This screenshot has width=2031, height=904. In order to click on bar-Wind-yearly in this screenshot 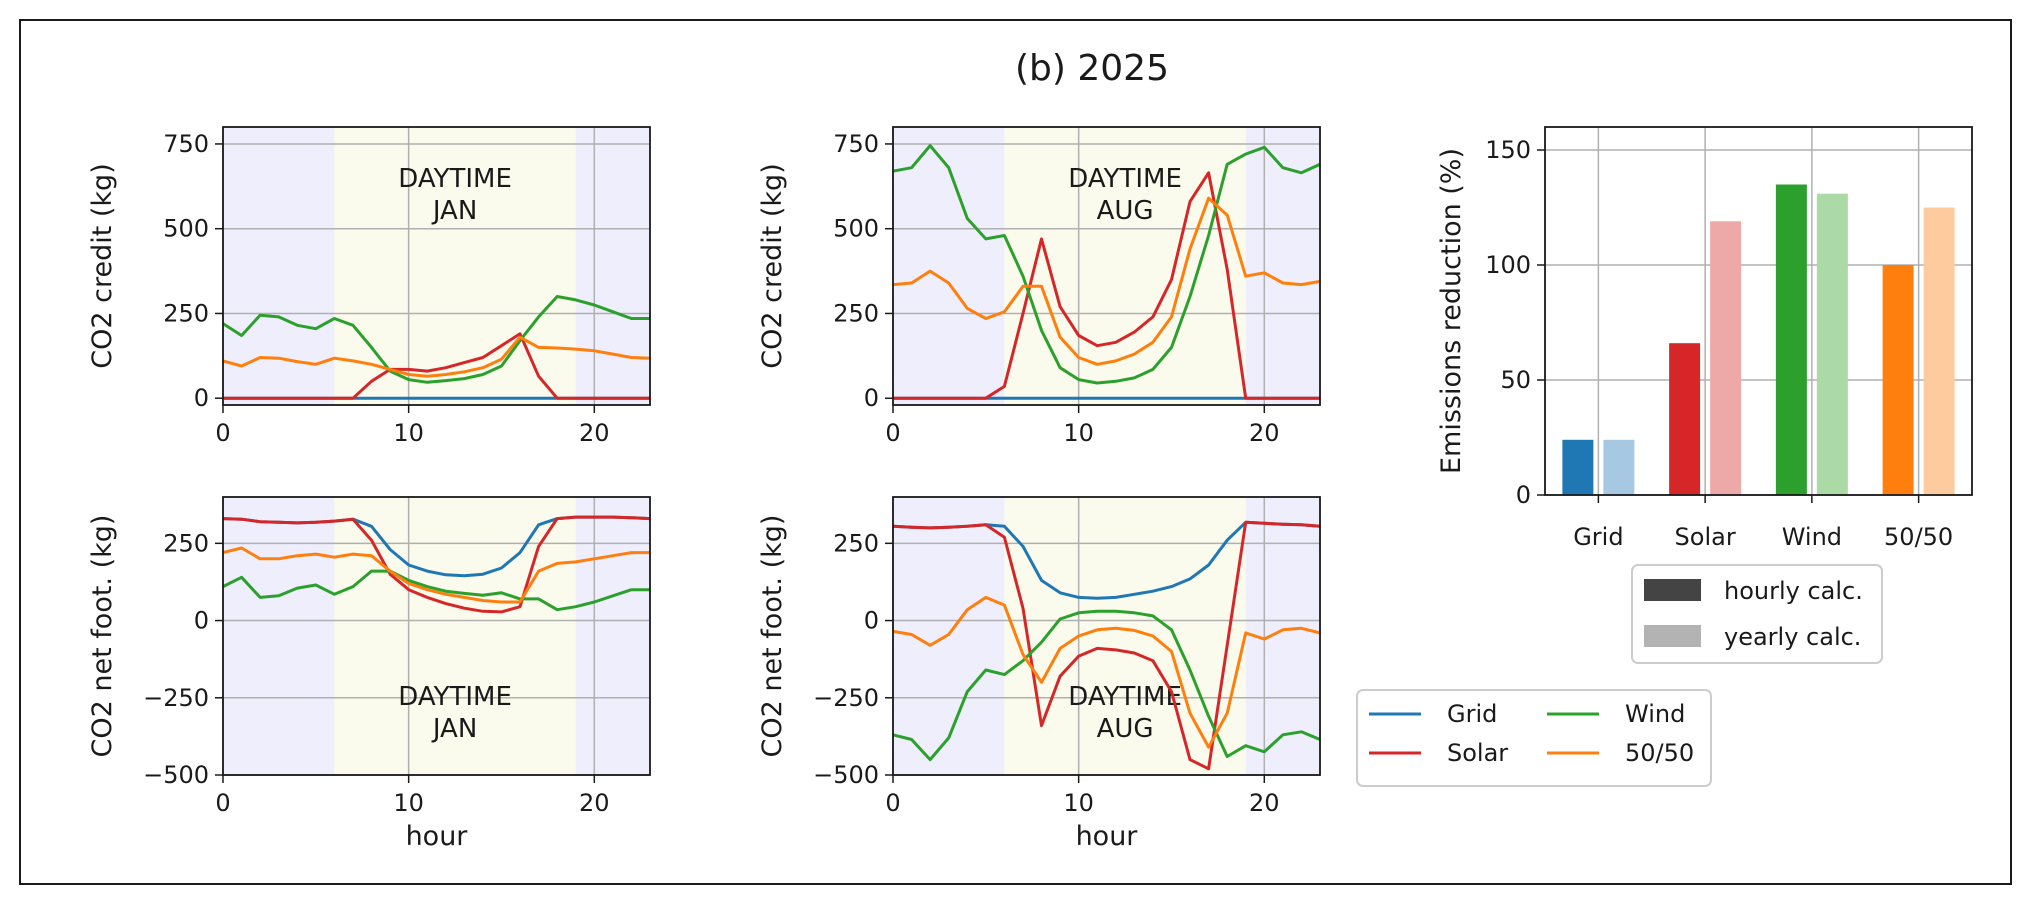, I will do `click(1832, 344)`.